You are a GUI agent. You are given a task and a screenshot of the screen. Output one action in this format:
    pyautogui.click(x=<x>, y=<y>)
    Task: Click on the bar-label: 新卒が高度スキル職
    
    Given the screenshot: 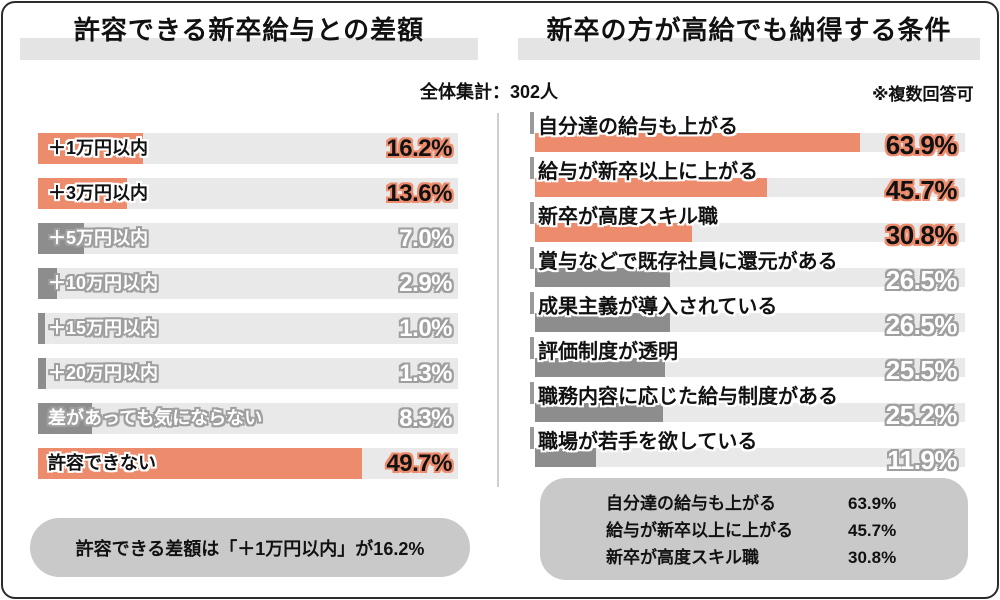 What is the action you would take?
    pyautogui.click(x=628, y=217)
    